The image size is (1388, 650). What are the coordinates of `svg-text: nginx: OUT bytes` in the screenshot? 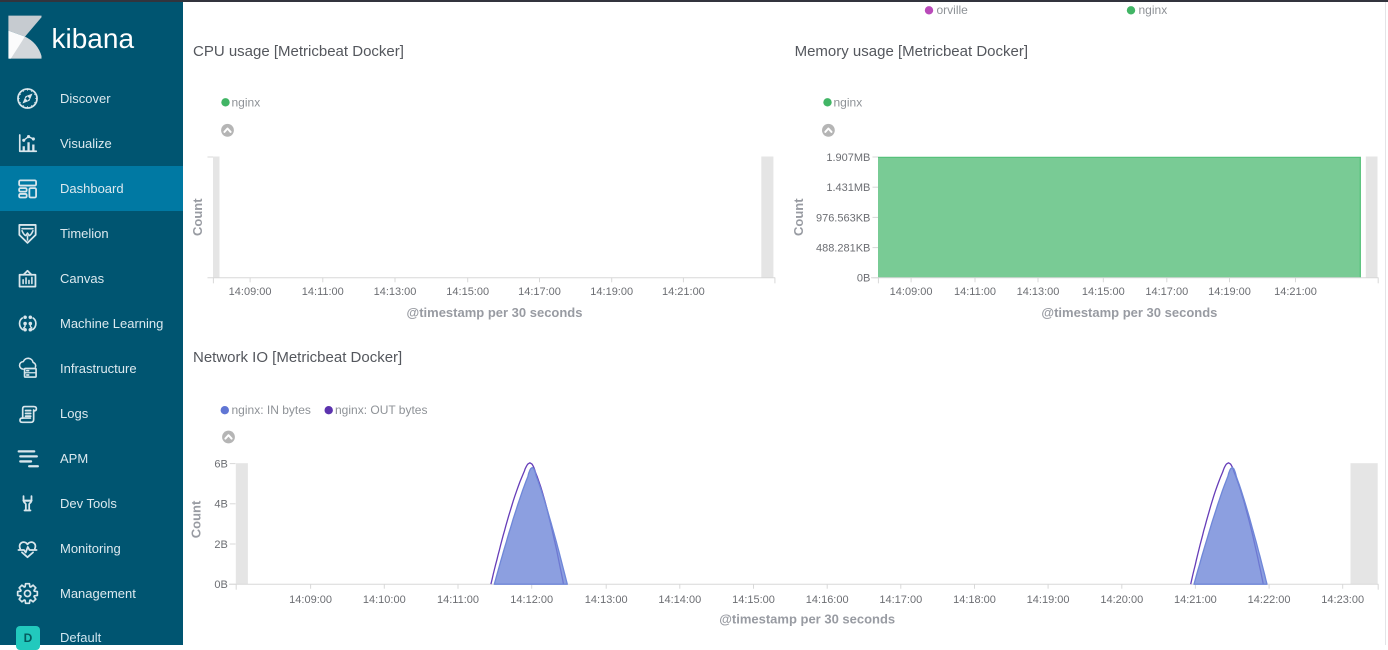 It's located at (381, 410).